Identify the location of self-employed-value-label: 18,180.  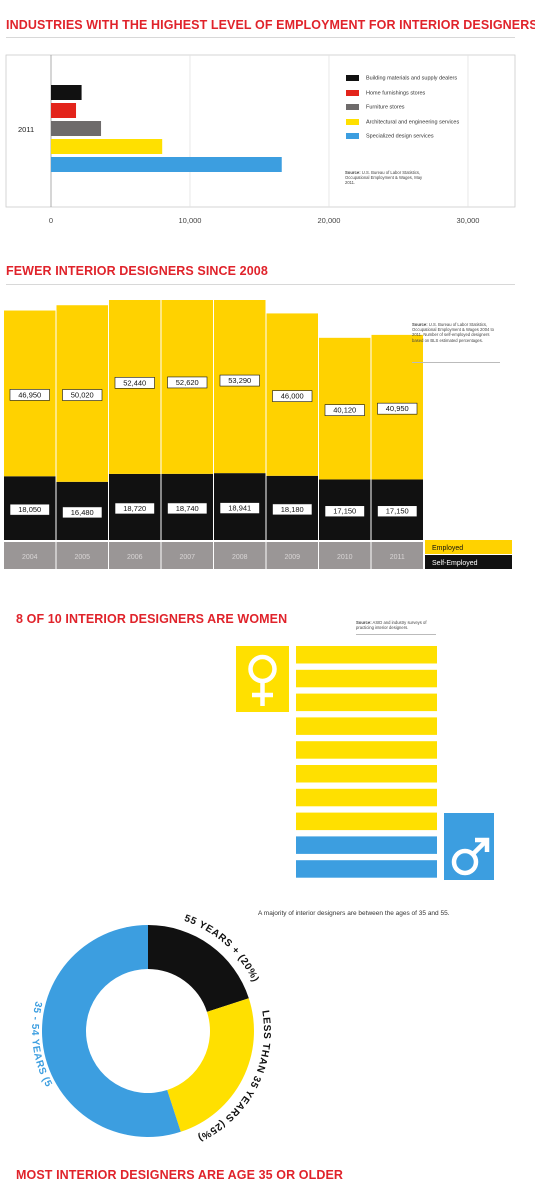
(292, 509).